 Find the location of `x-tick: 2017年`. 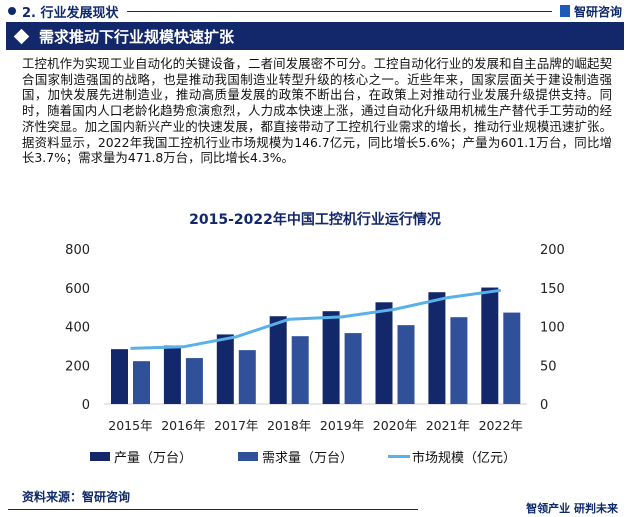

x-tick: 2017年 is located at coordinates (236, 425).